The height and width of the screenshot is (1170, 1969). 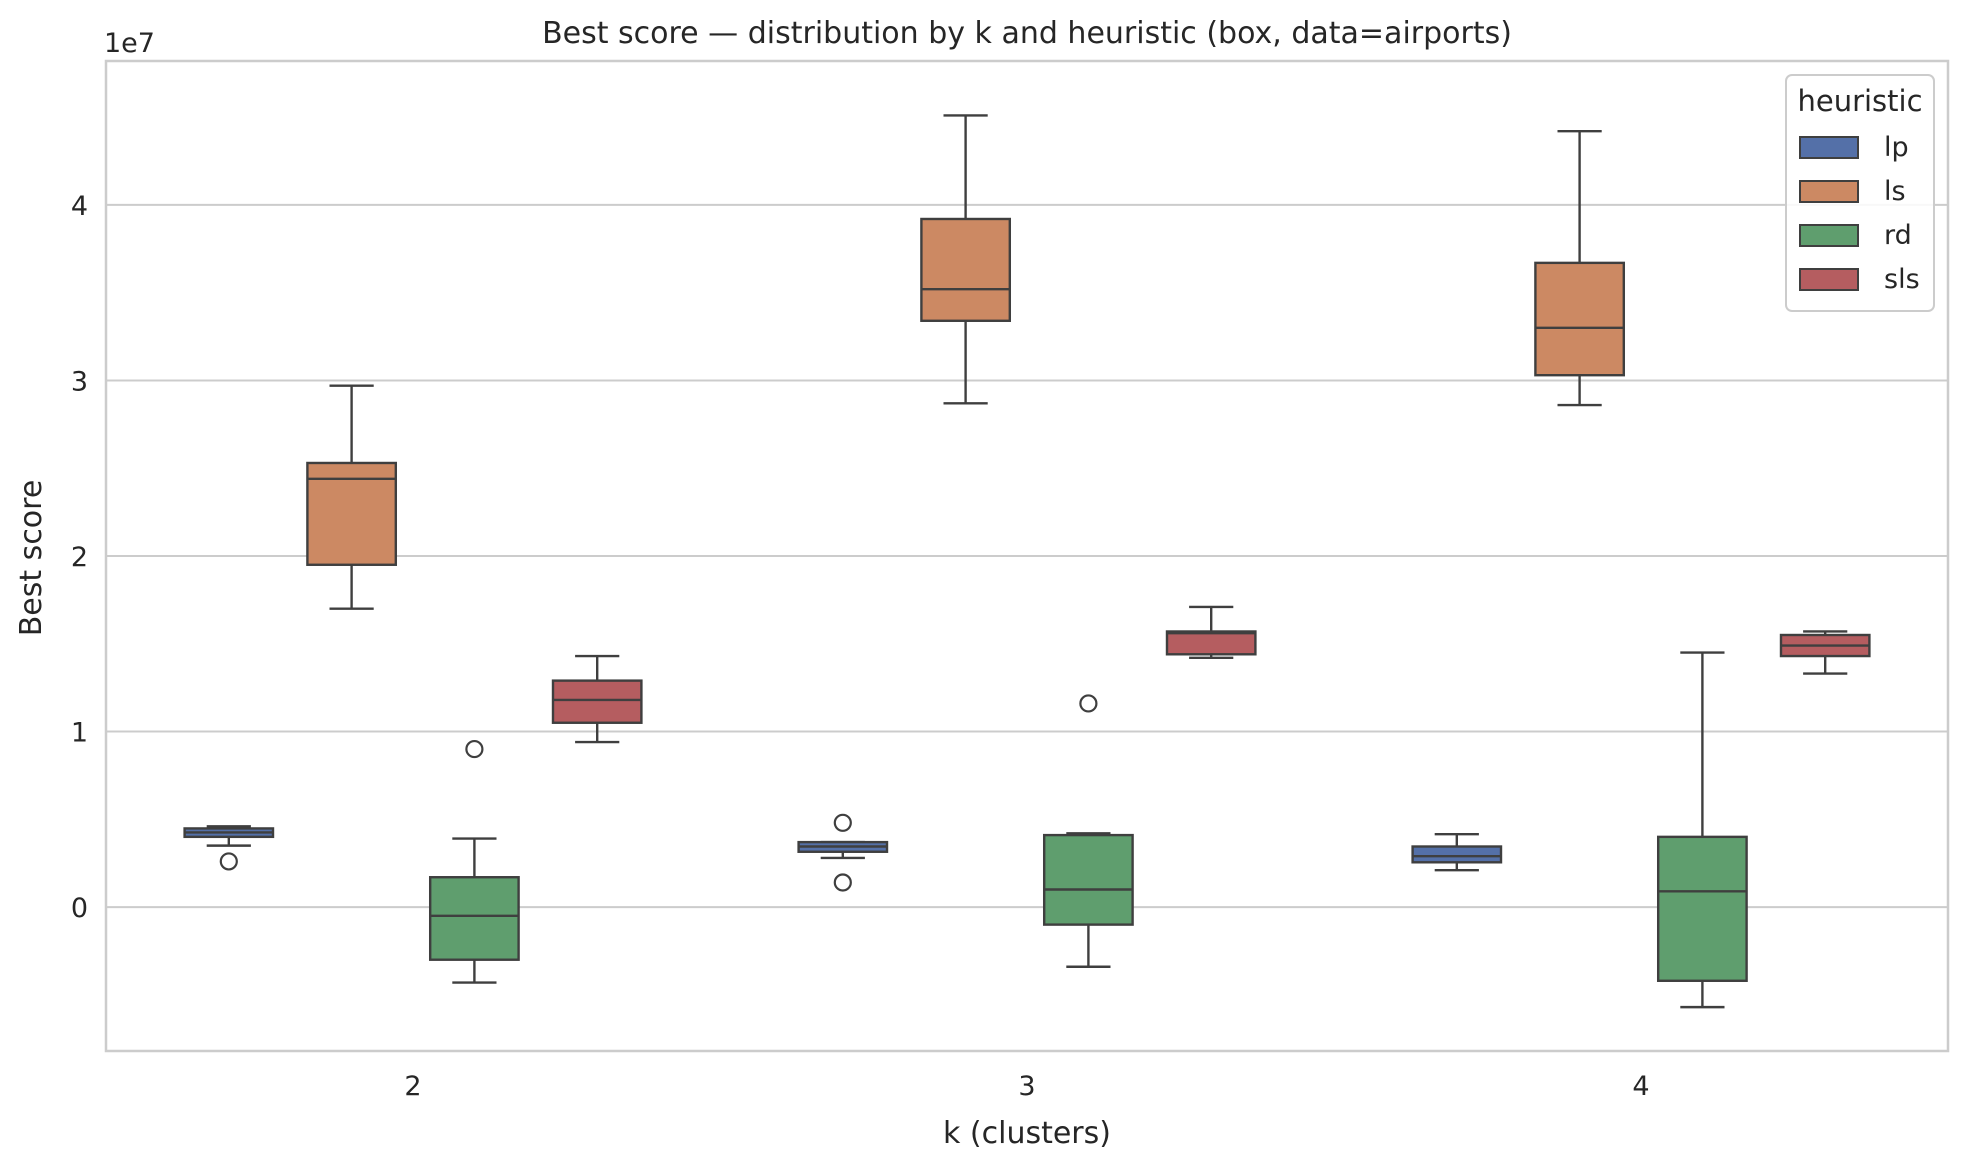 I want to click on legend-title: heuristic, so click(x=1859, y=101).